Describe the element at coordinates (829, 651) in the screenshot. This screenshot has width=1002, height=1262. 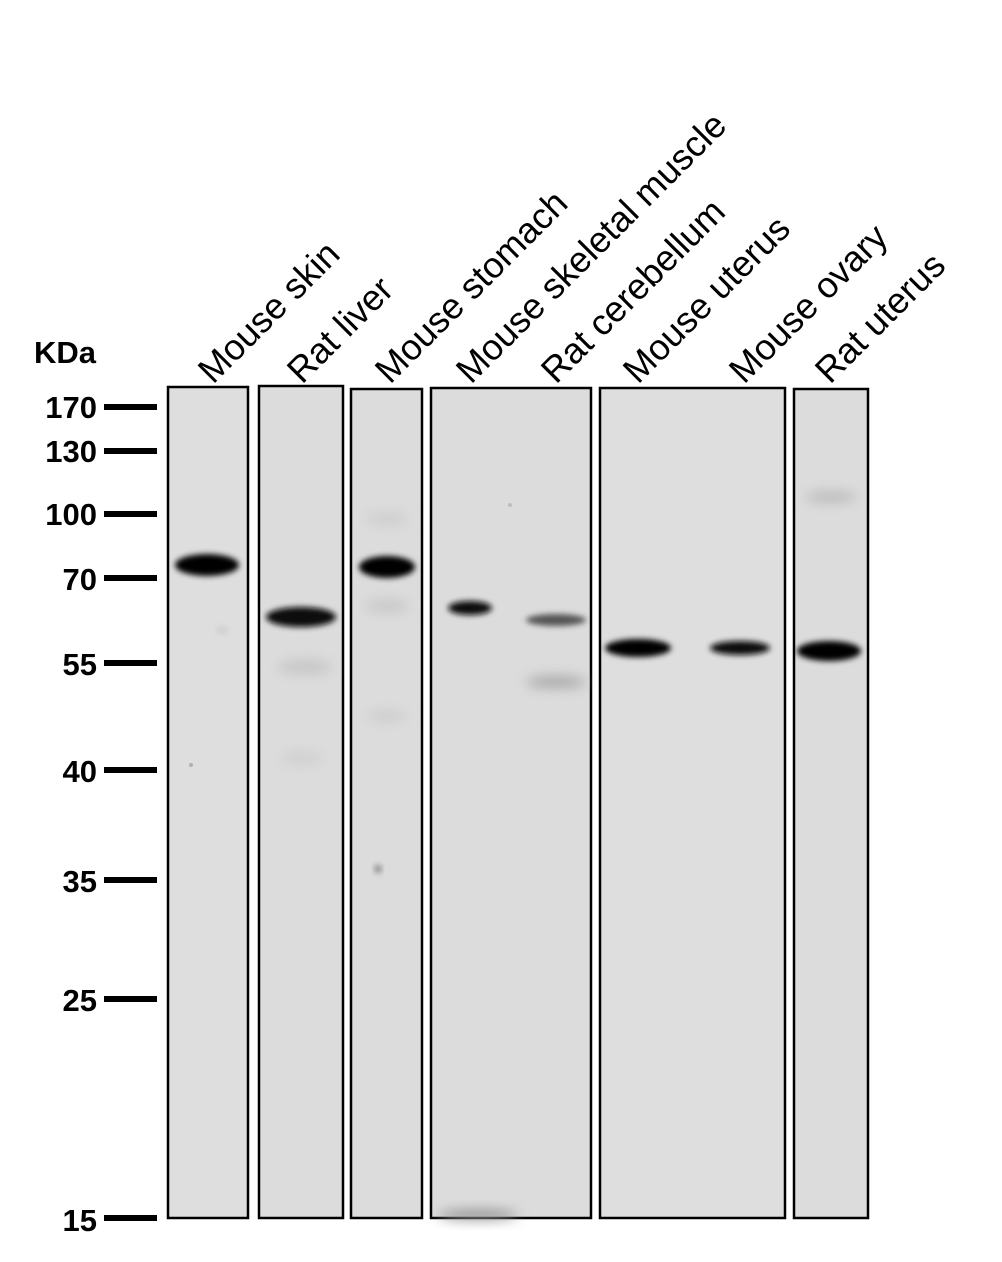
I see `band-rat-uterus` at that location.